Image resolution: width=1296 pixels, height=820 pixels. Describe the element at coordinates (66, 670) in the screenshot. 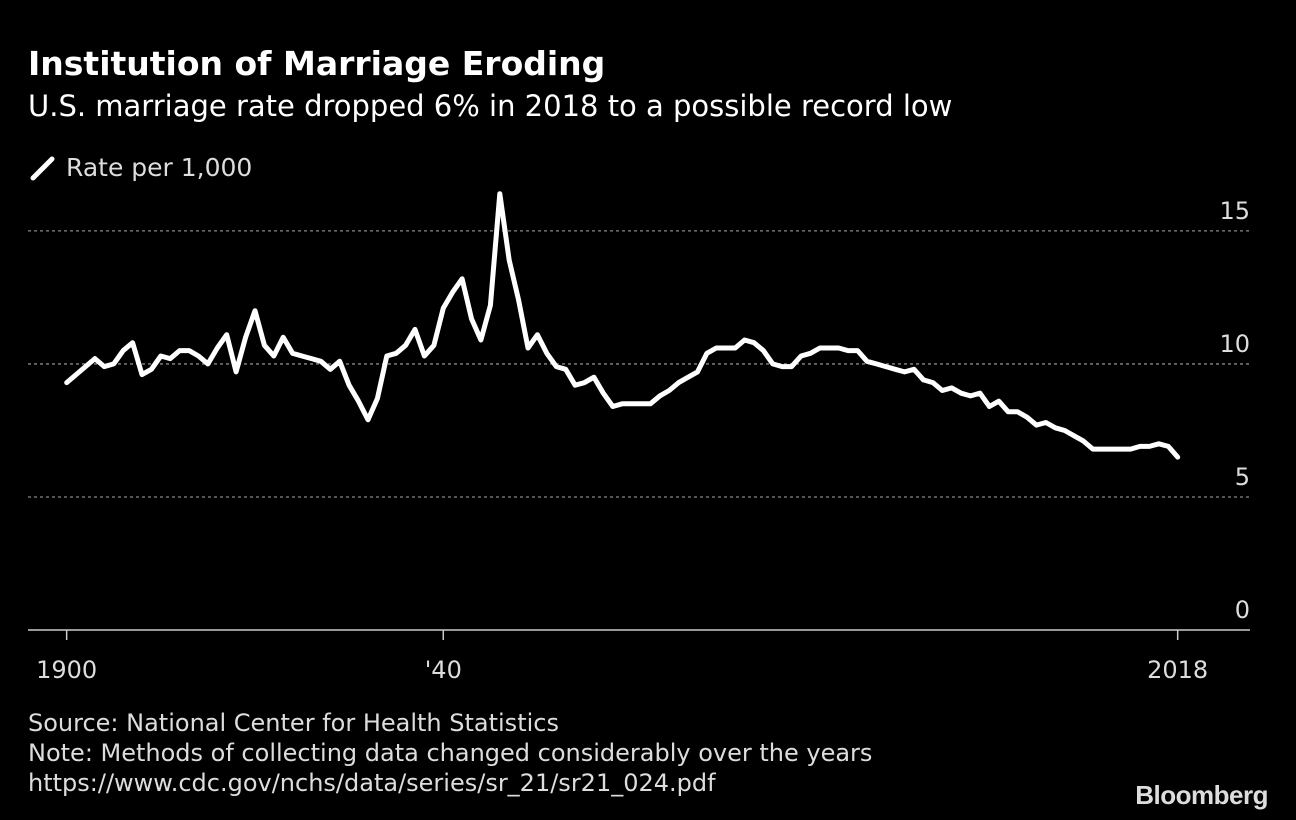

I see `x-tick-label: 1900` at that location.